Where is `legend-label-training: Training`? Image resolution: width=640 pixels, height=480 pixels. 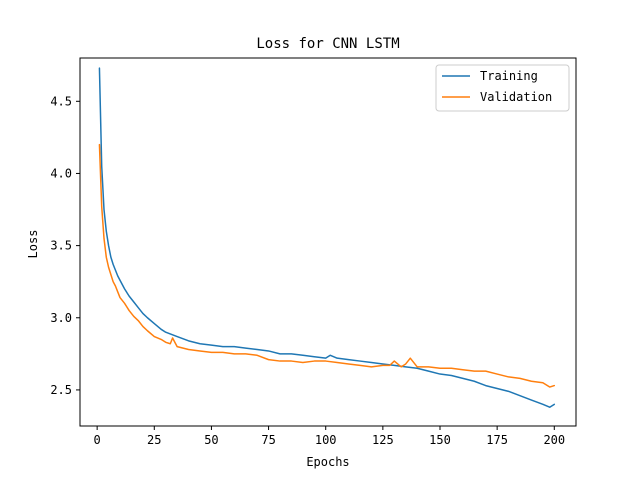 legend-label-training: Training is located at coordinates (509, 76).